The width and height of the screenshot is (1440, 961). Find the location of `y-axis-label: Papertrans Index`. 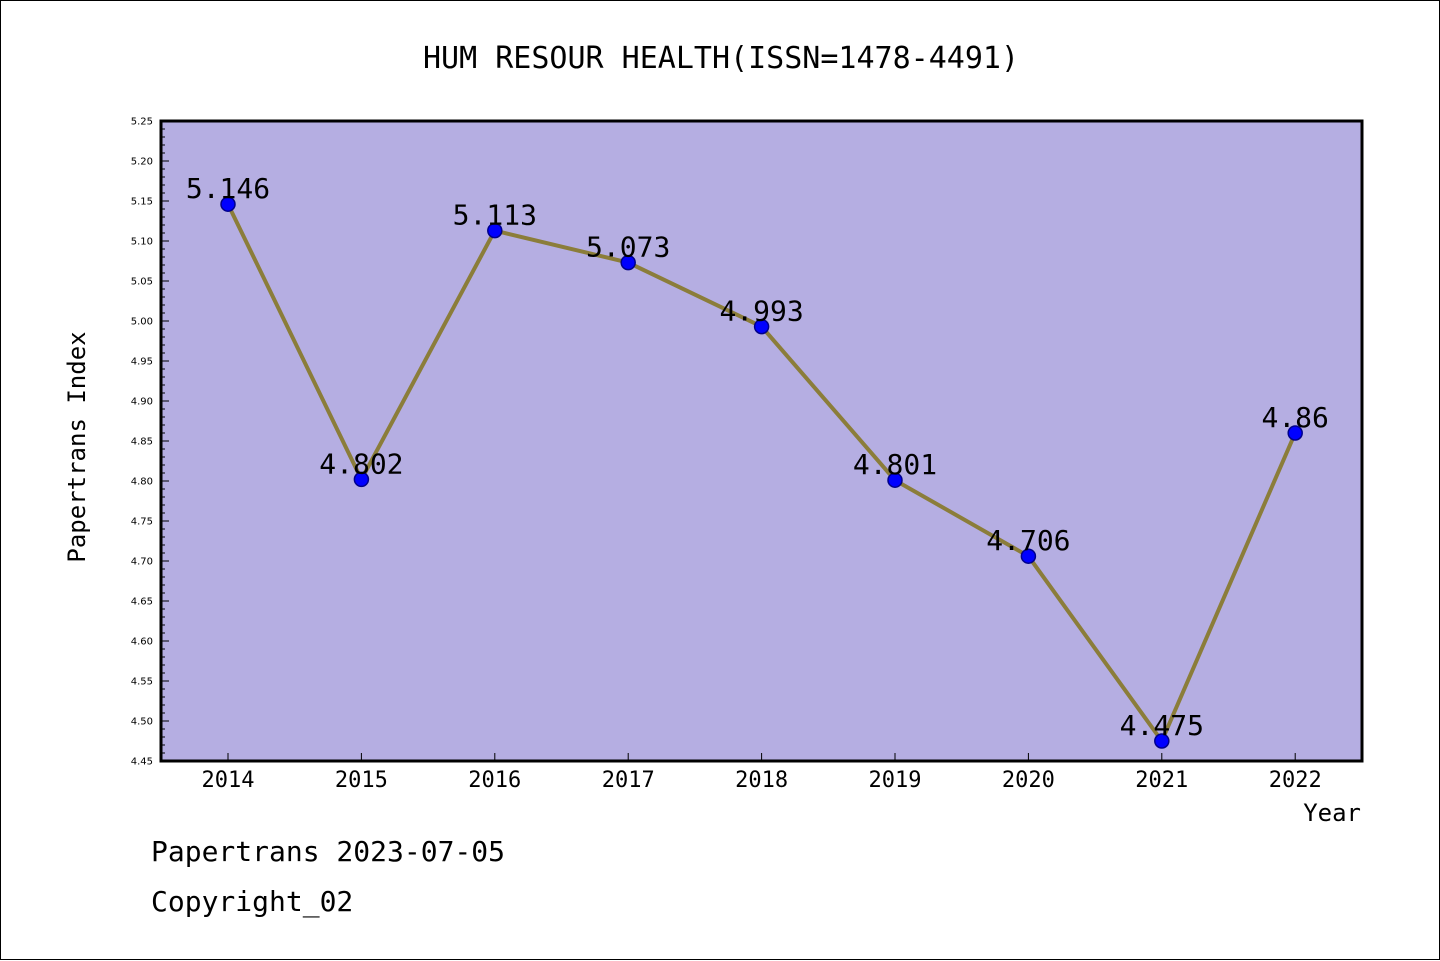

y-axis-label: Papertrans Index is located at coordinates (77, 446).